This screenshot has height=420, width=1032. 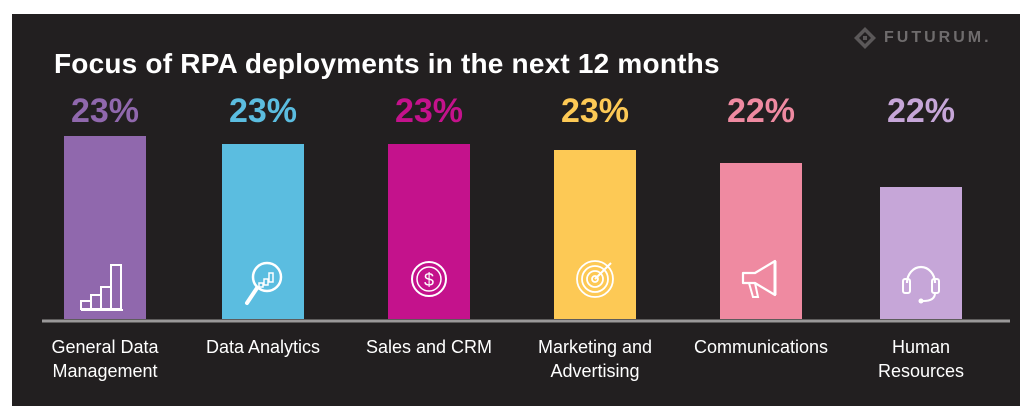 What do you see at coordinates (263, 347) in the screenshot?
I see `category-label-2: Data Analytics` at bounding box center [263, 347].